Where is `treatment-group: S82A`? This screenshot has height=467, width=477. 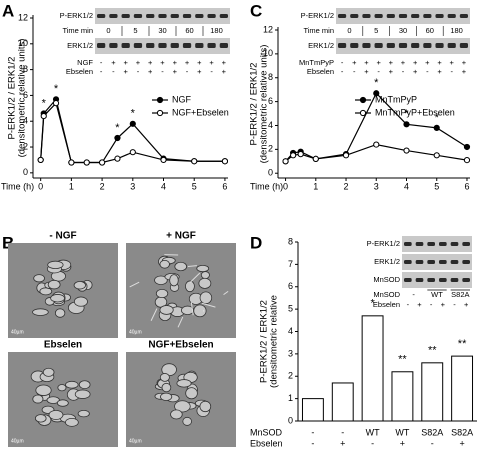
treatment-group: S82A is located at coordinates (460, 294).